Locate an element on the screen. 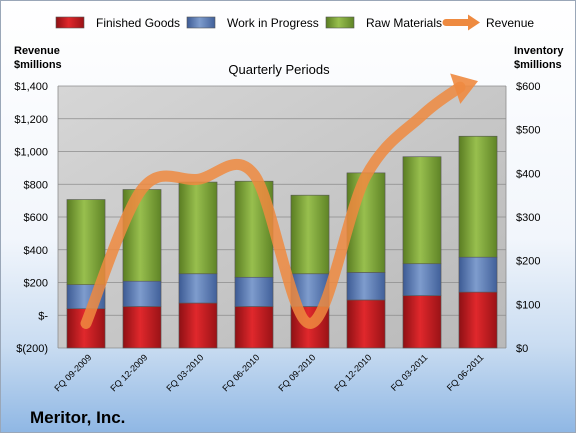 This screenshot has height=433, width=576. right-axis-label-line2: $millions is located at coordinates (538, 65).